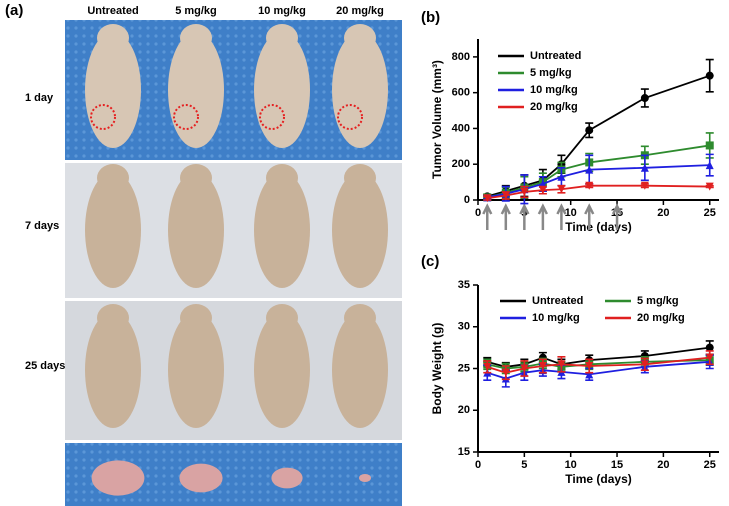  I want to click on x-tick-label: 5, so click(524, 465).